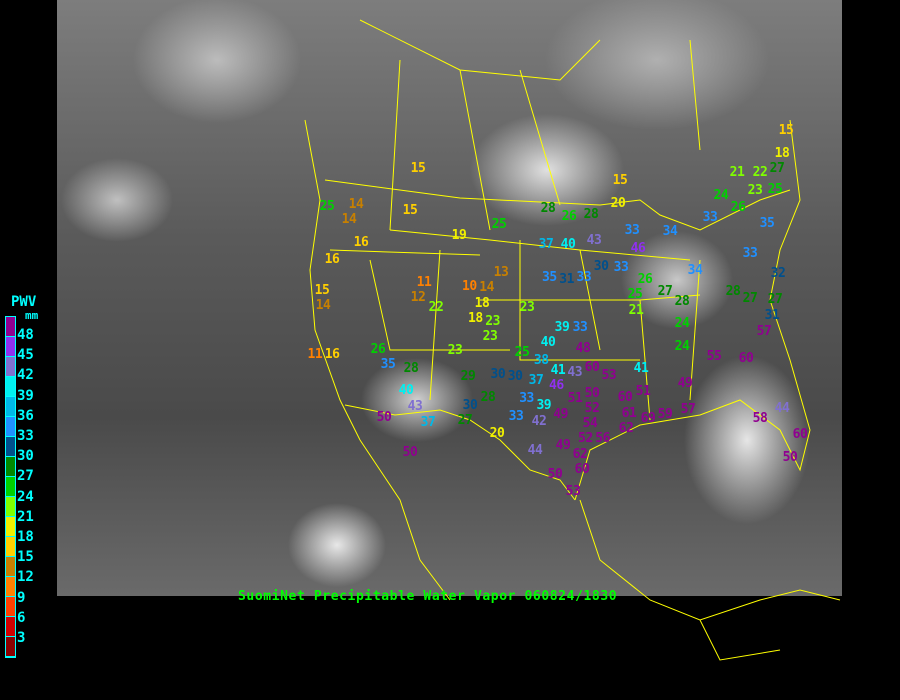 The image size is (900, 700). I want to click on legend-tick-label: 36, so click(25, 415).